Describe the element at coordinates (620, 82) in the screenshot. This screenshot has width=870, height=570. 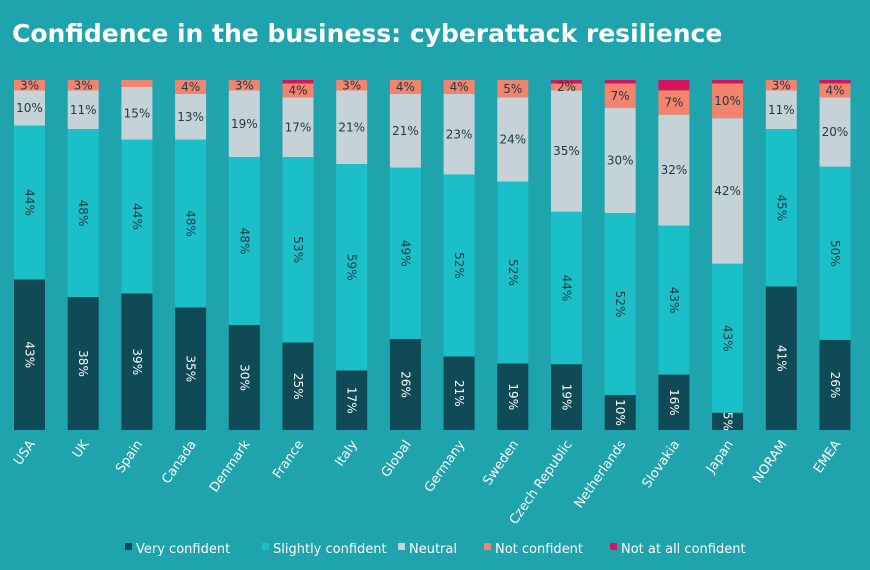
I see `bar-segment-not-at-all-confident-netherlands` at that location.